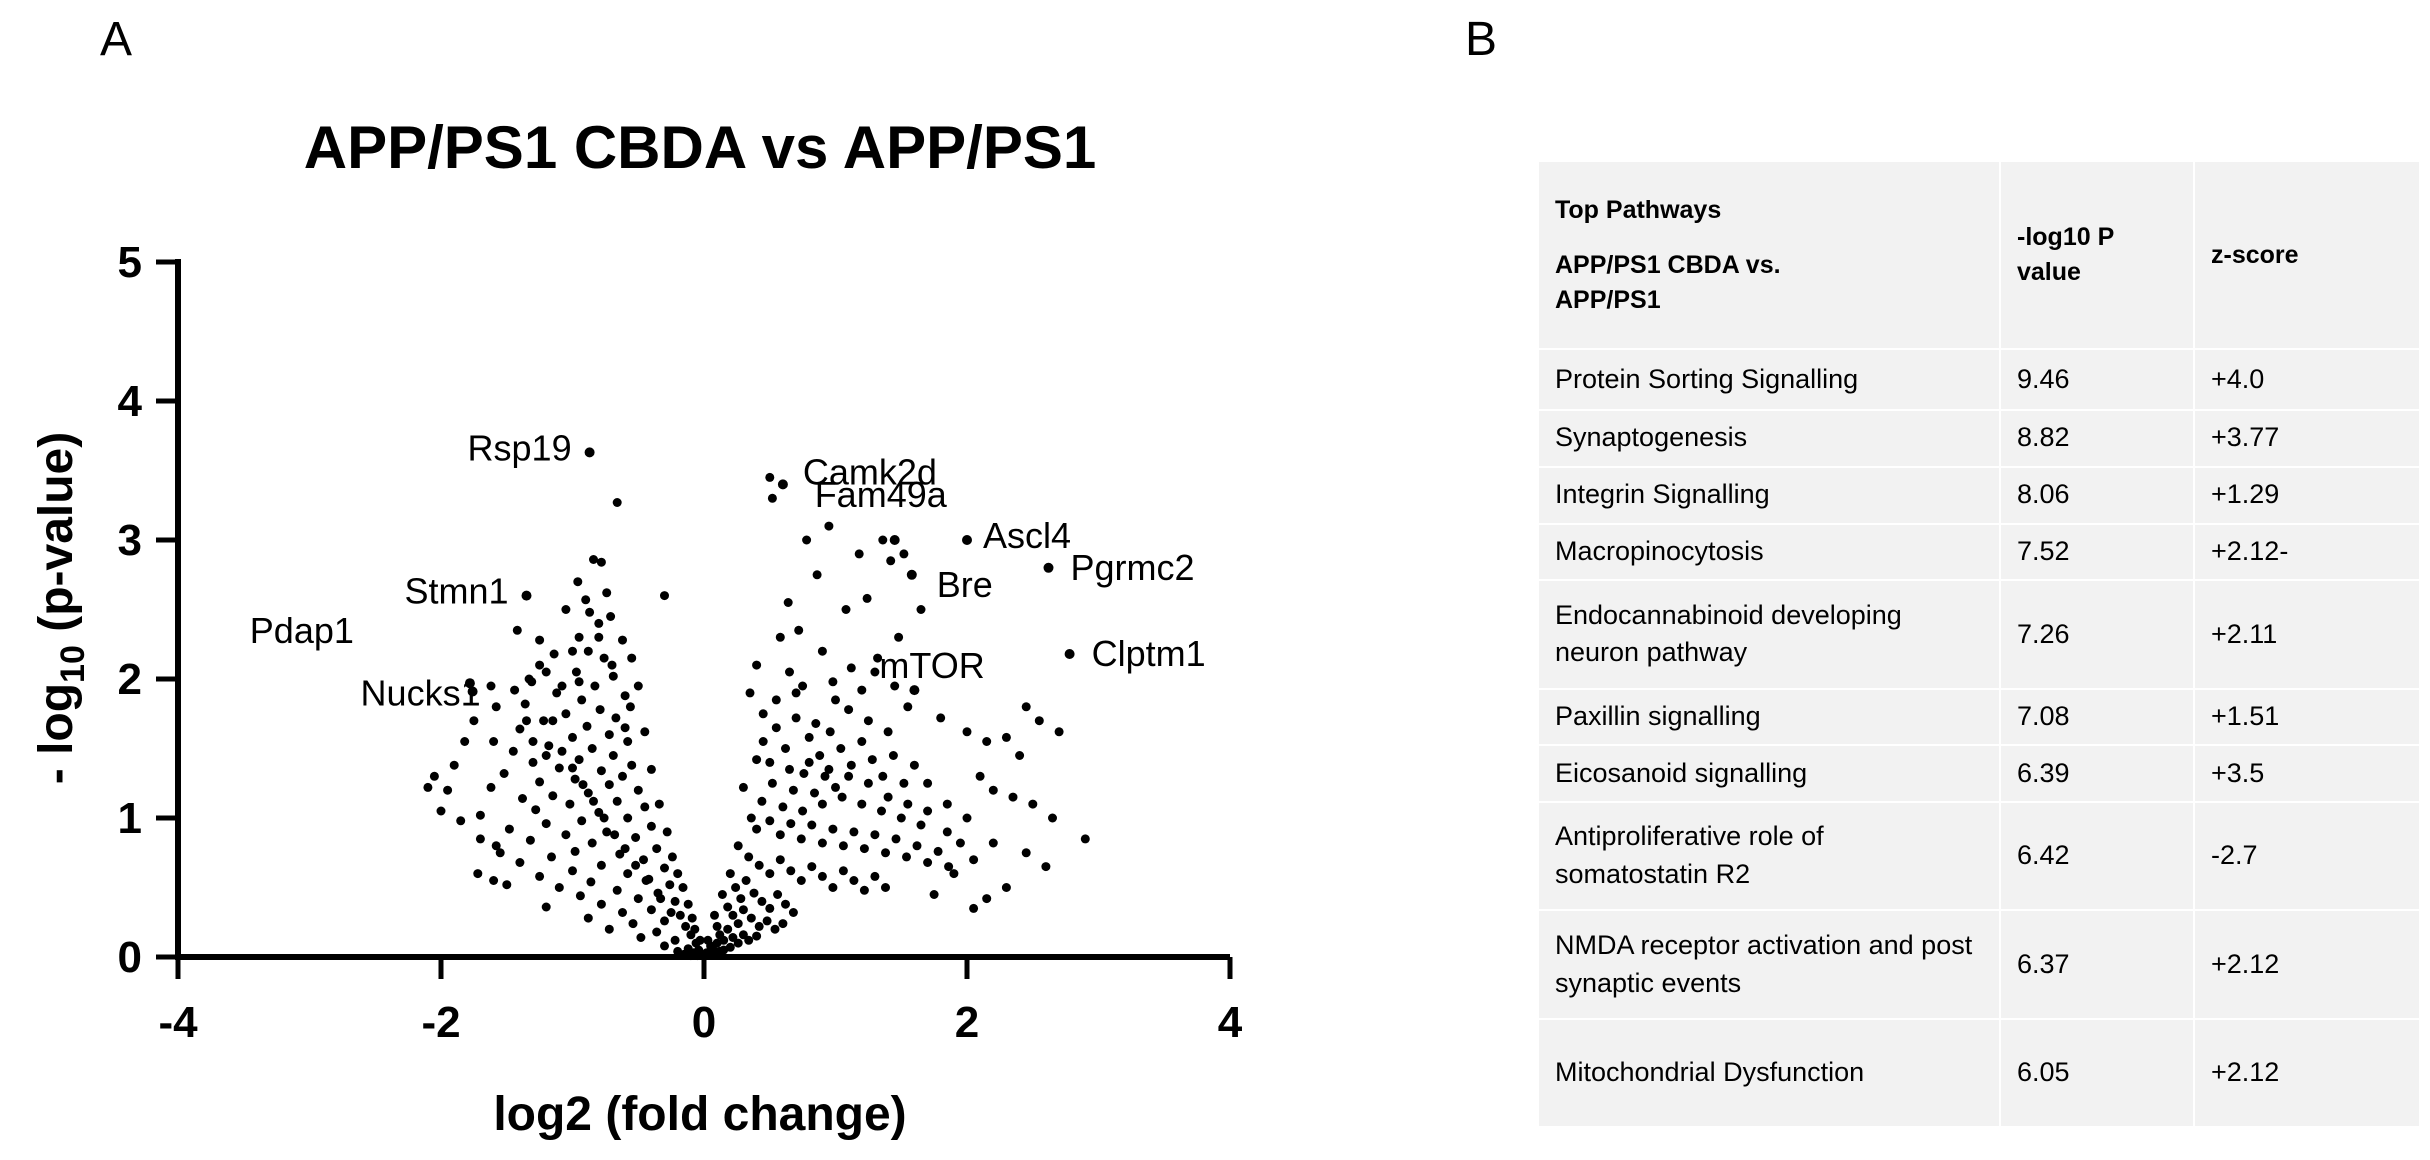 The height and width of the screenshot is (1160, 2430). What do you see at coordinates (130, 401) in the screenshot?
I see `y-tick-label: 4` at bounding box center [130, 401].